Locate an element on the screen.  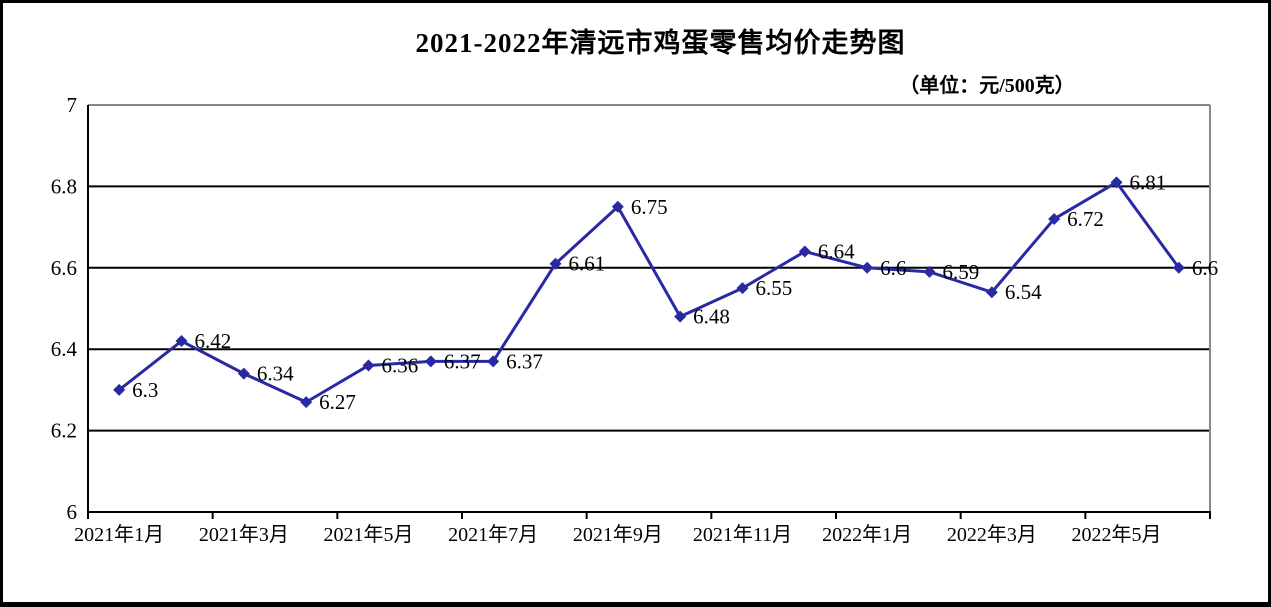
data-label: 6.36 is located at coordinates (400, 365).